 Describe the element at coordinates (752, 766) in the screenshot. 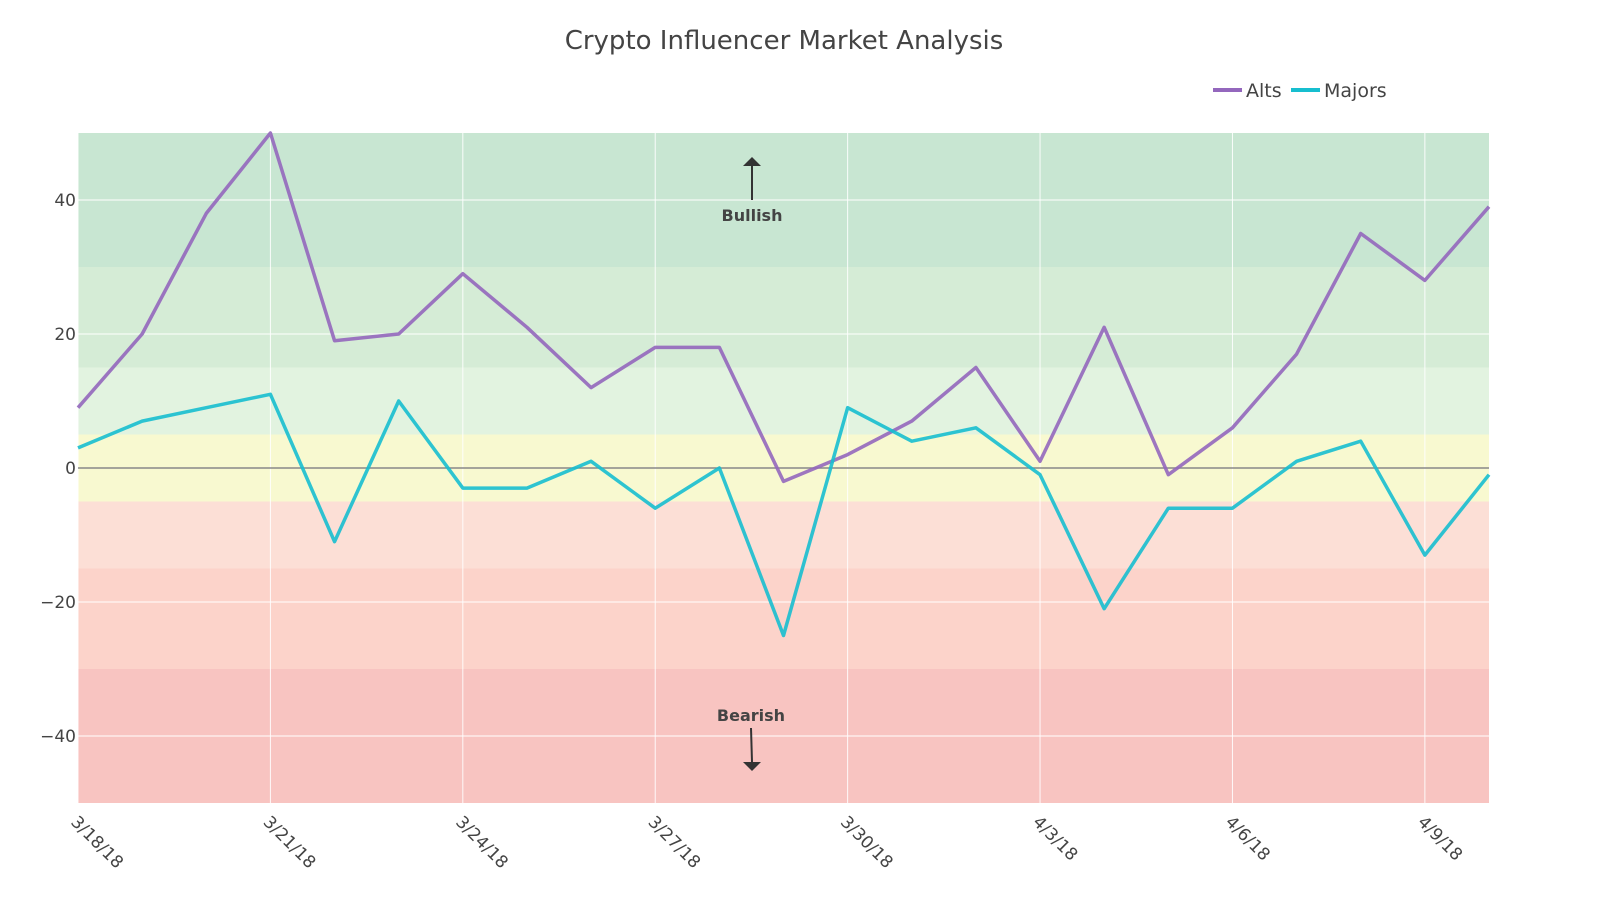

I see `arrow-down-head` at that location.